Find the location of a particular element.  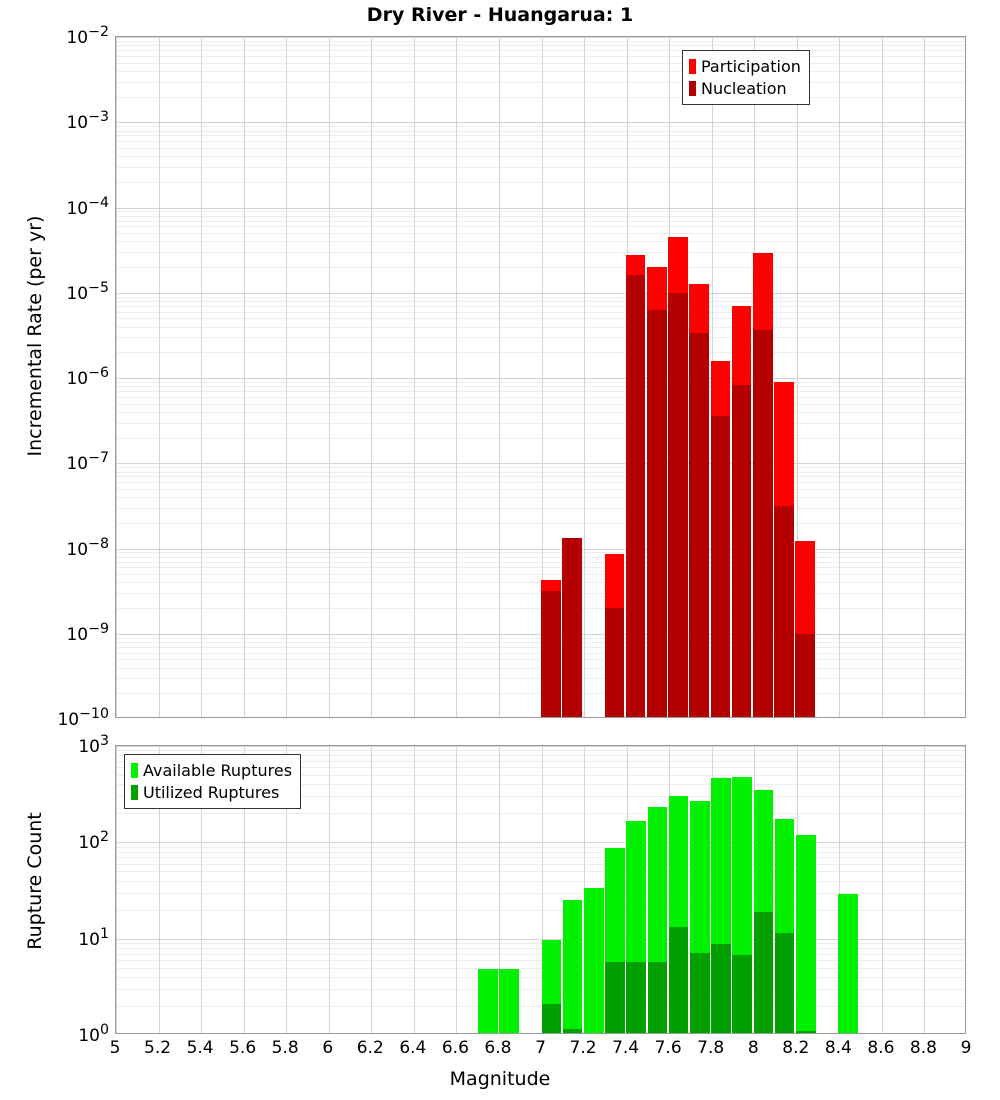

x-axis-tick-label: 6.6 is located at coordinates (455, 1048).